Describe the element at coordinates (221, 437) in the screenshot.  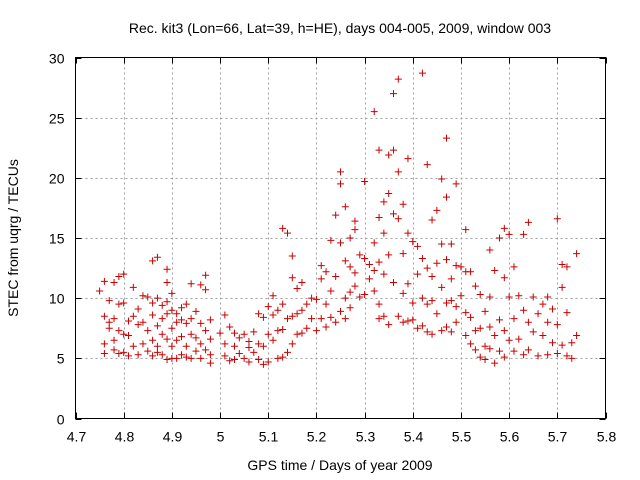
I see `x-tick-label: 5` at that location.